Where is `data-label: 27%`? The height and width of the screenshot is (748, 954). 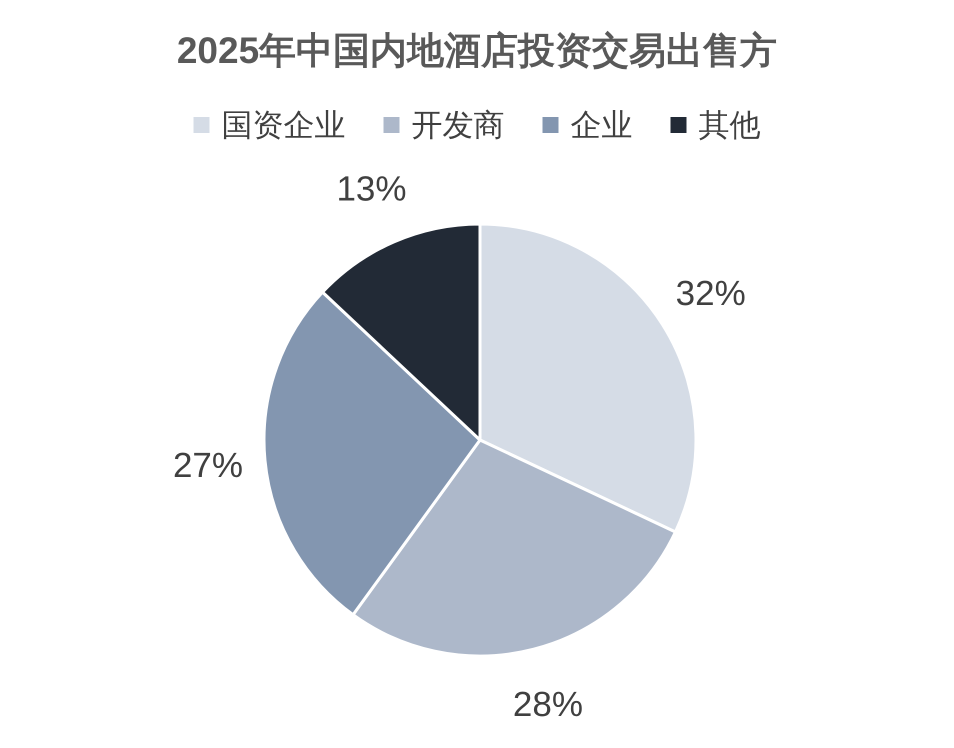 data-label: 27% is located at coordinates (207, 466).